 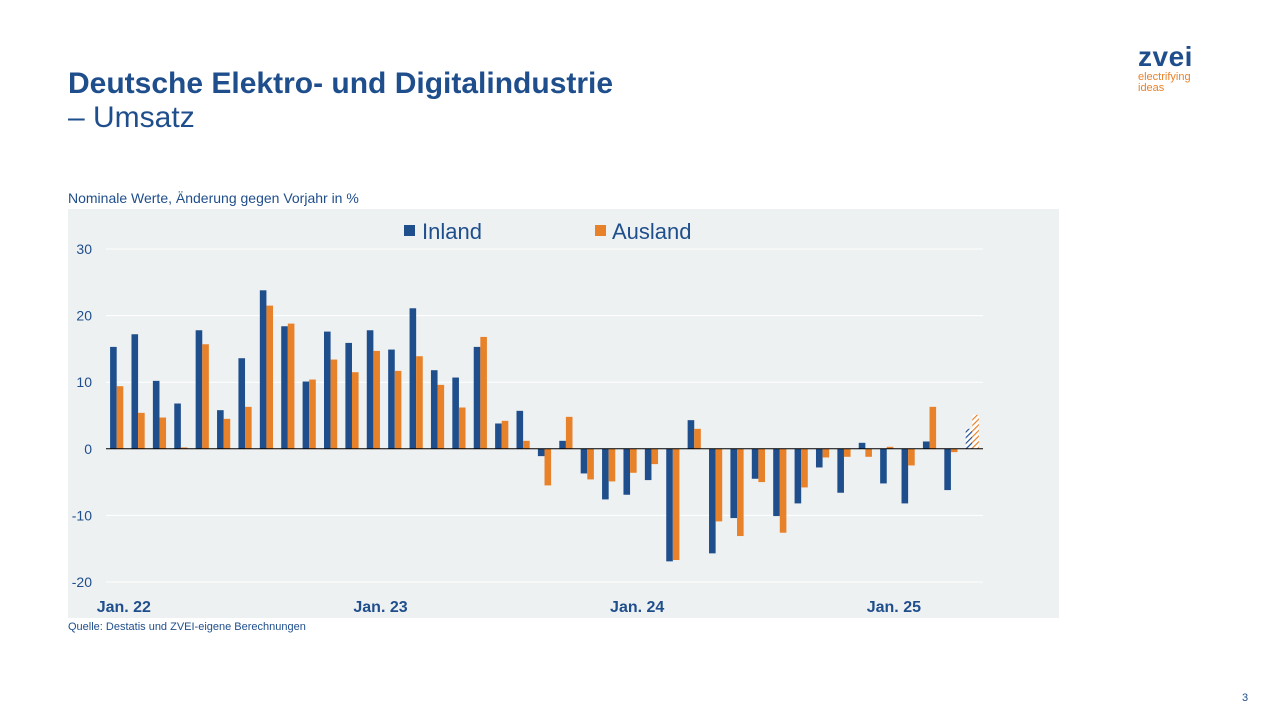 What do you see at coordinates (652, 231) in the screenshot?
I see `legend-label-ausland: Ausland` at bounding box center [652, 231].